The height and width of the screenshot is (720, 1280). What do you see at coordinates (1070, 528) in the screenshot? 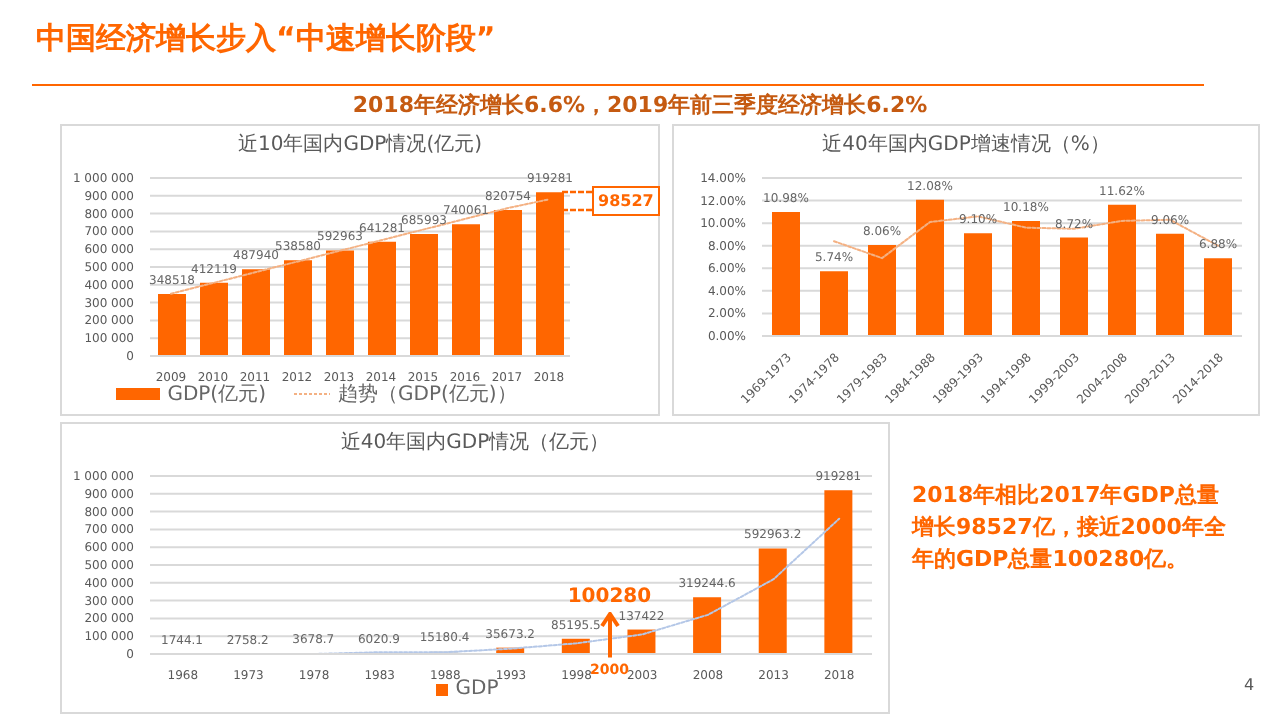
I see `text: 2018年相比2017年GDP总量增长98527亿，接近2000年全年的GDP总量100280亿。` at bounding box center [1070, 528].